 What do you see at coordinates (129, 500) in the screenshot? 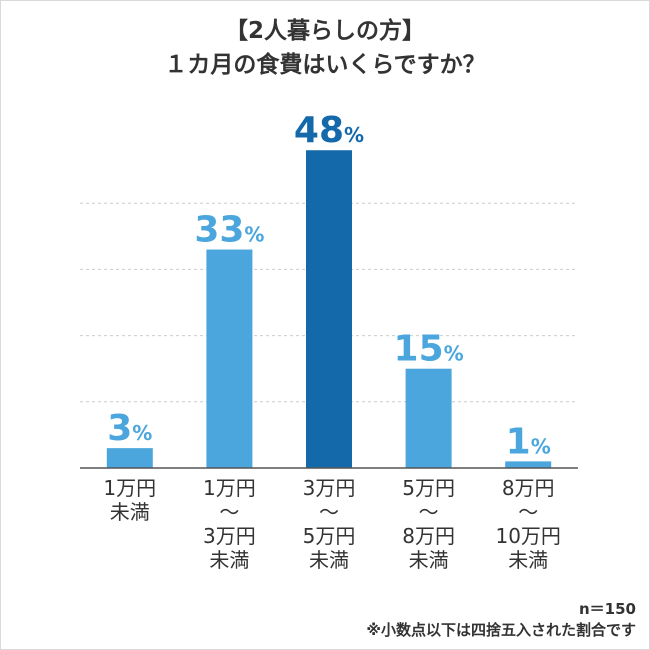
I see `category-label-0: 1万円未満` at bounding box center [129, 500].